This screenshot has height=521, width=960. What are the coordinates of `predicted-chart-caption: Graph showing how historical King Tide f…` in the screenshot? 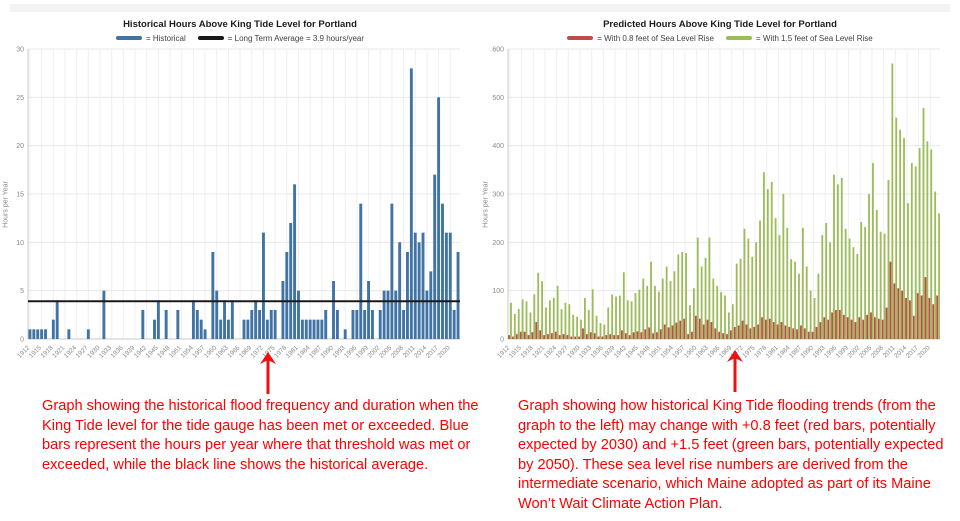 It's located at (731, 455).